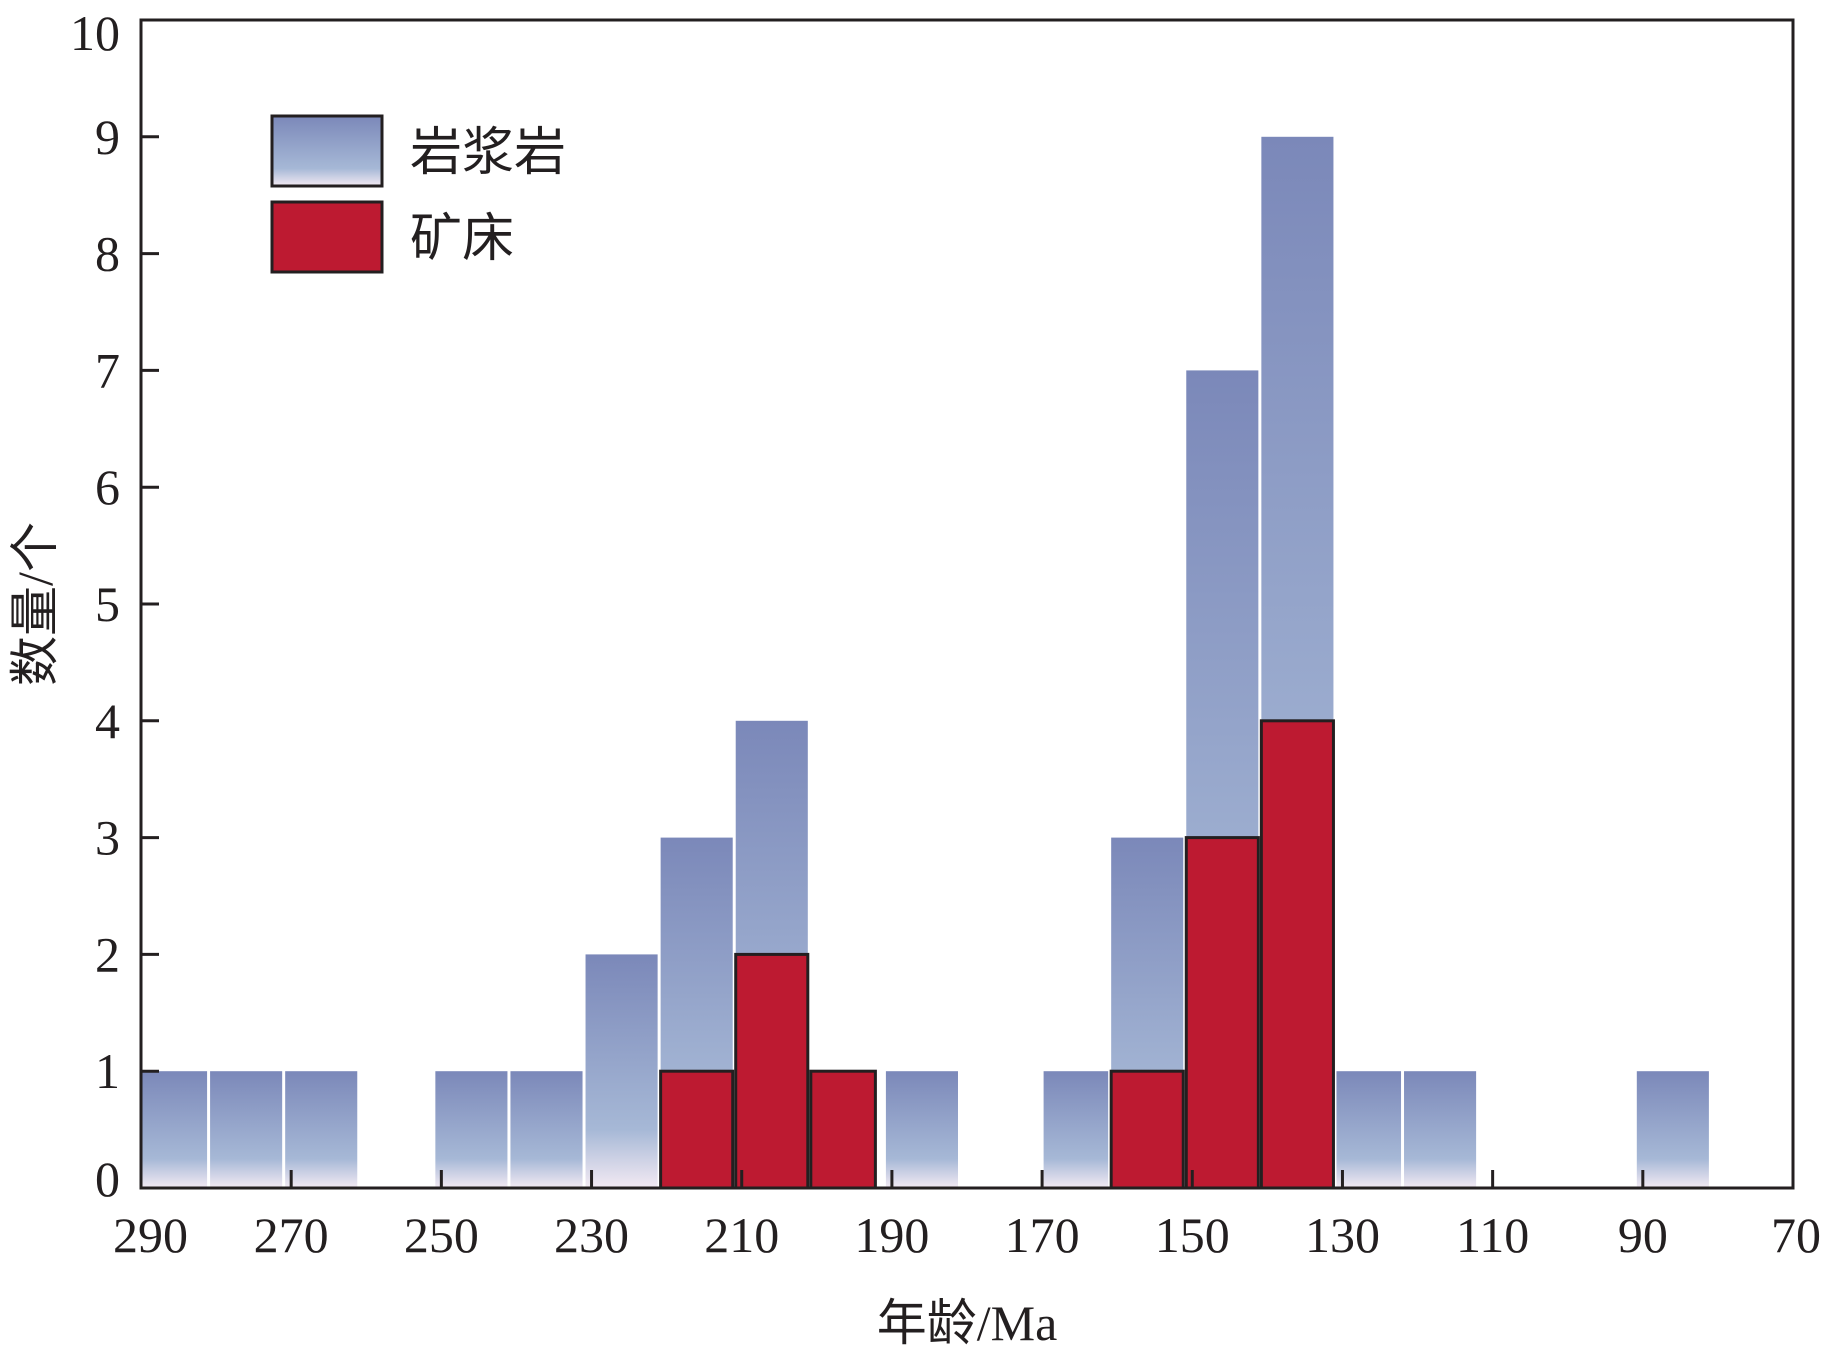 The height and width of the screenshot is (1358, 1825). Describe the element at coordinates (997, 954) in the screenshot. I see `deposit-bars` at that location.